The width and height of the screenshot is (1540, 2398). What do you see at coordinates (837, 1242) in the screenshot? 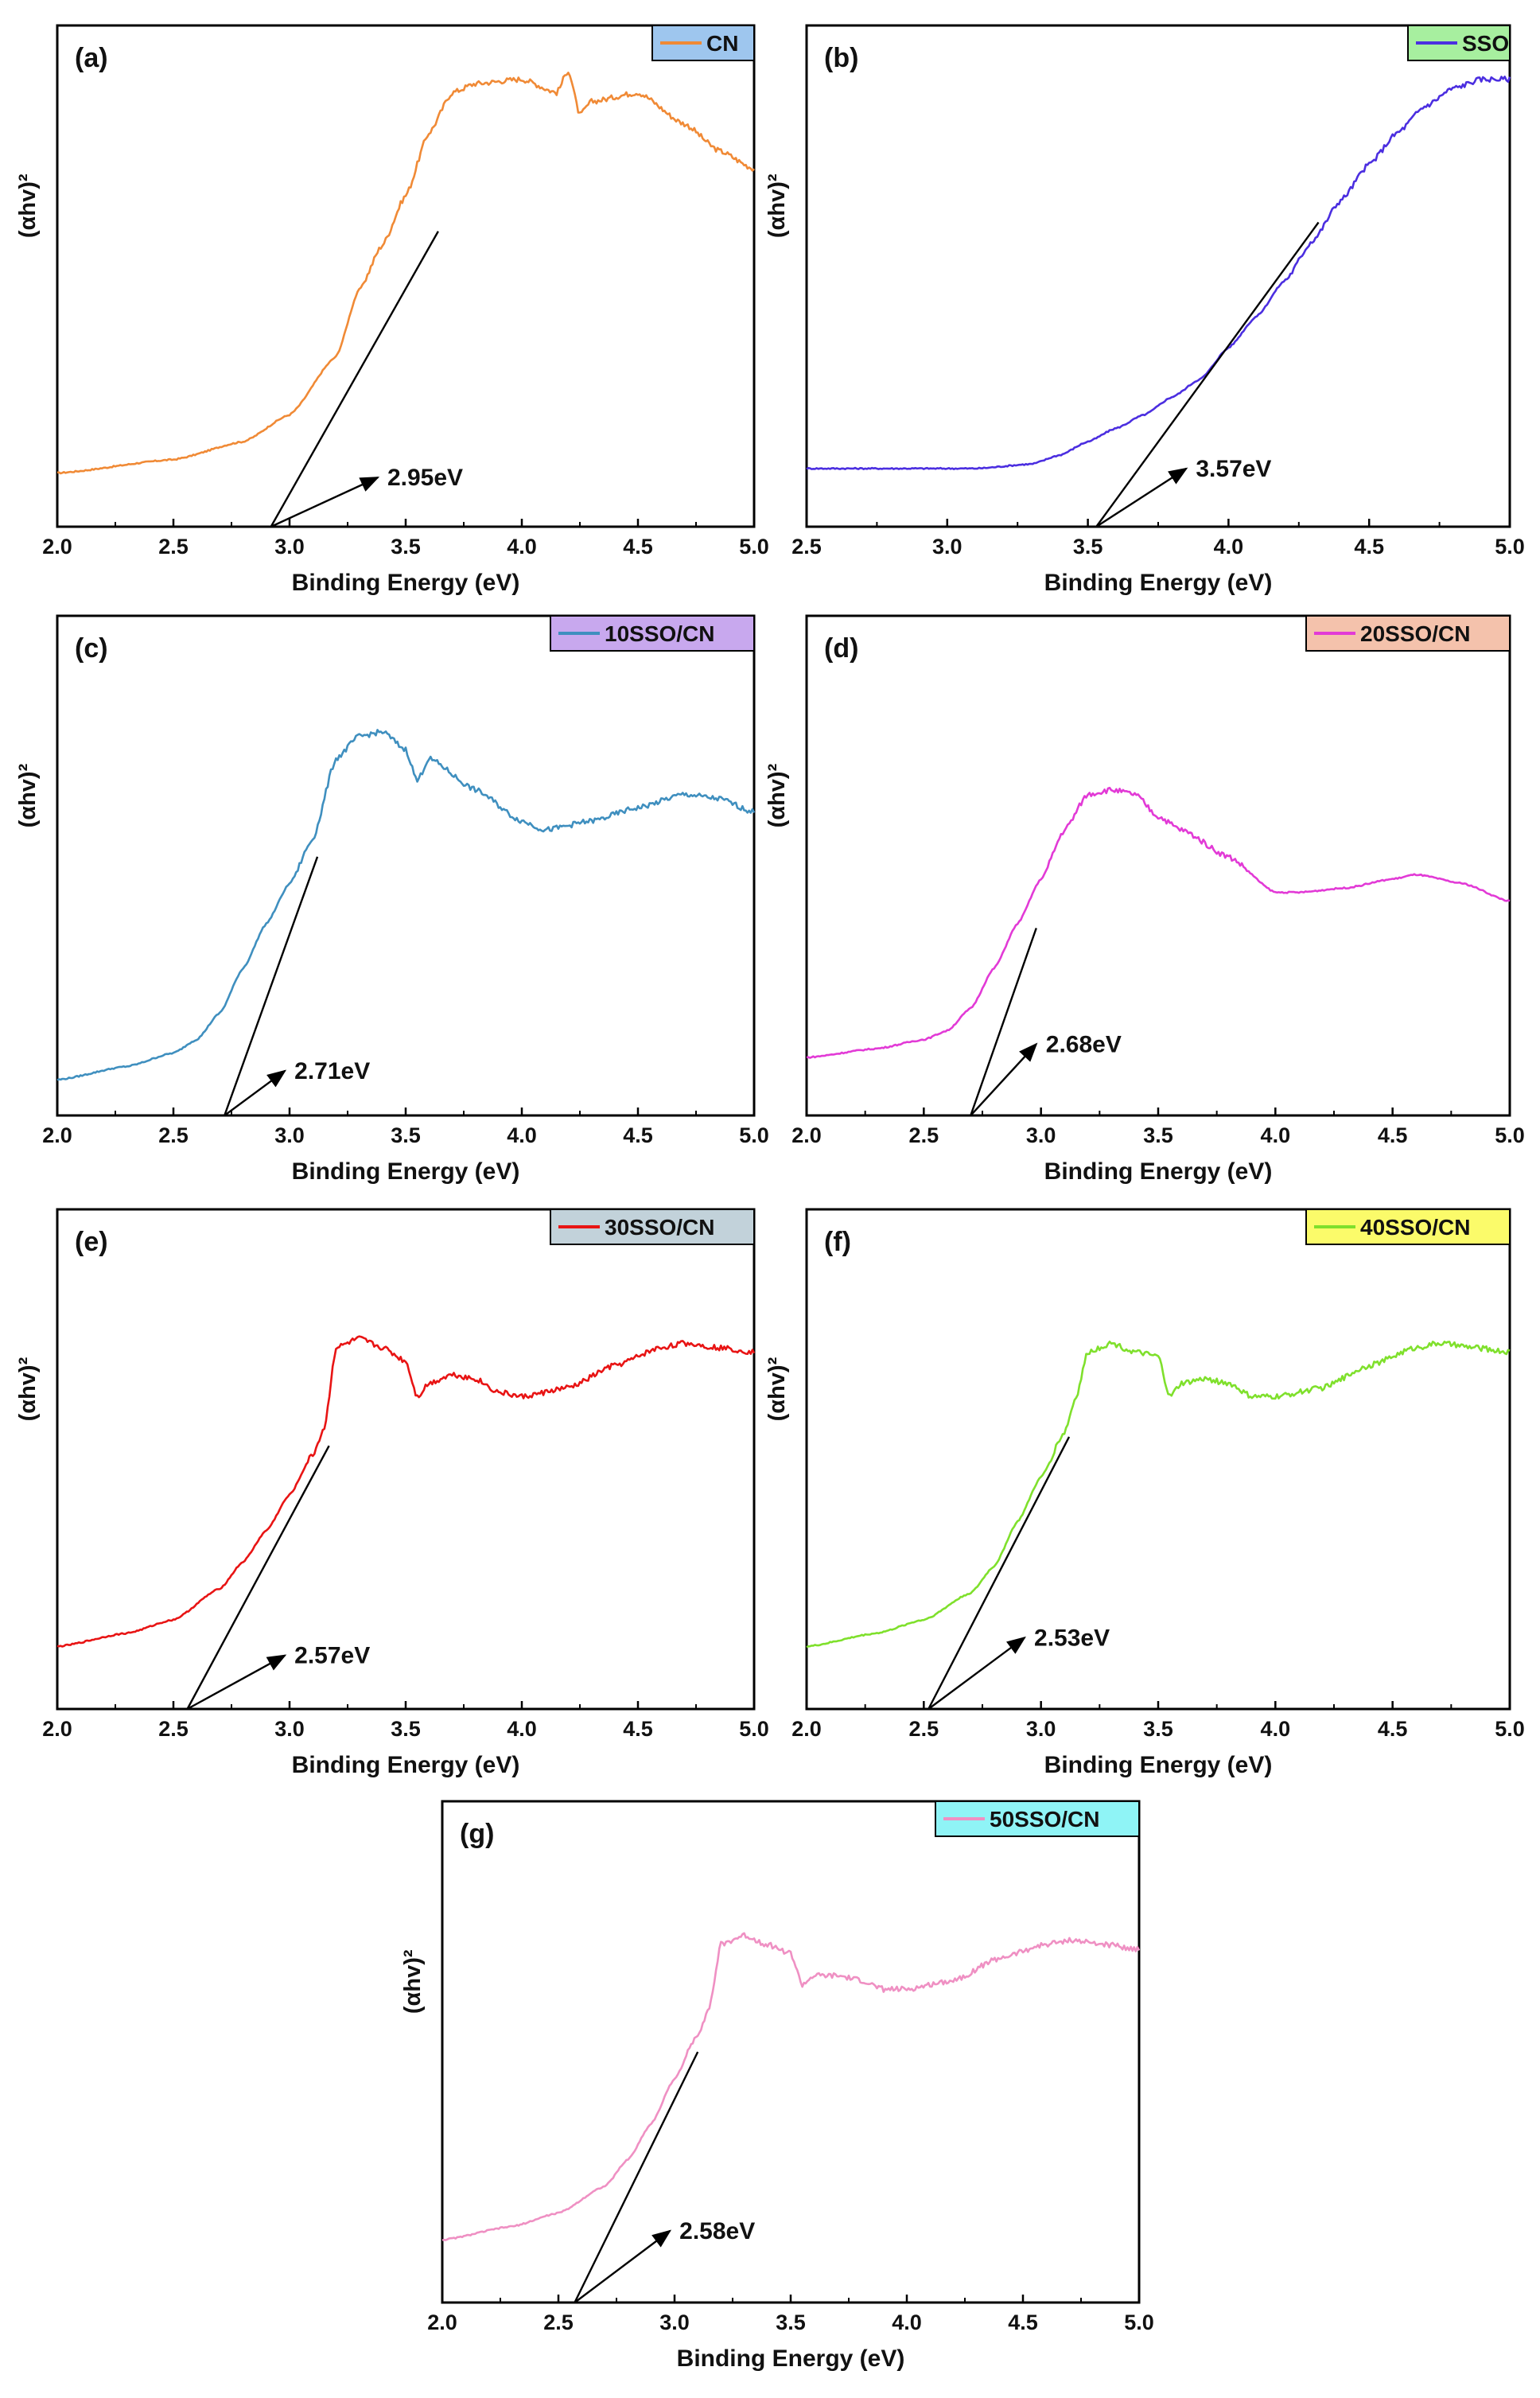
I see `panel-label: (f)` at bounding box center [837, 1242].